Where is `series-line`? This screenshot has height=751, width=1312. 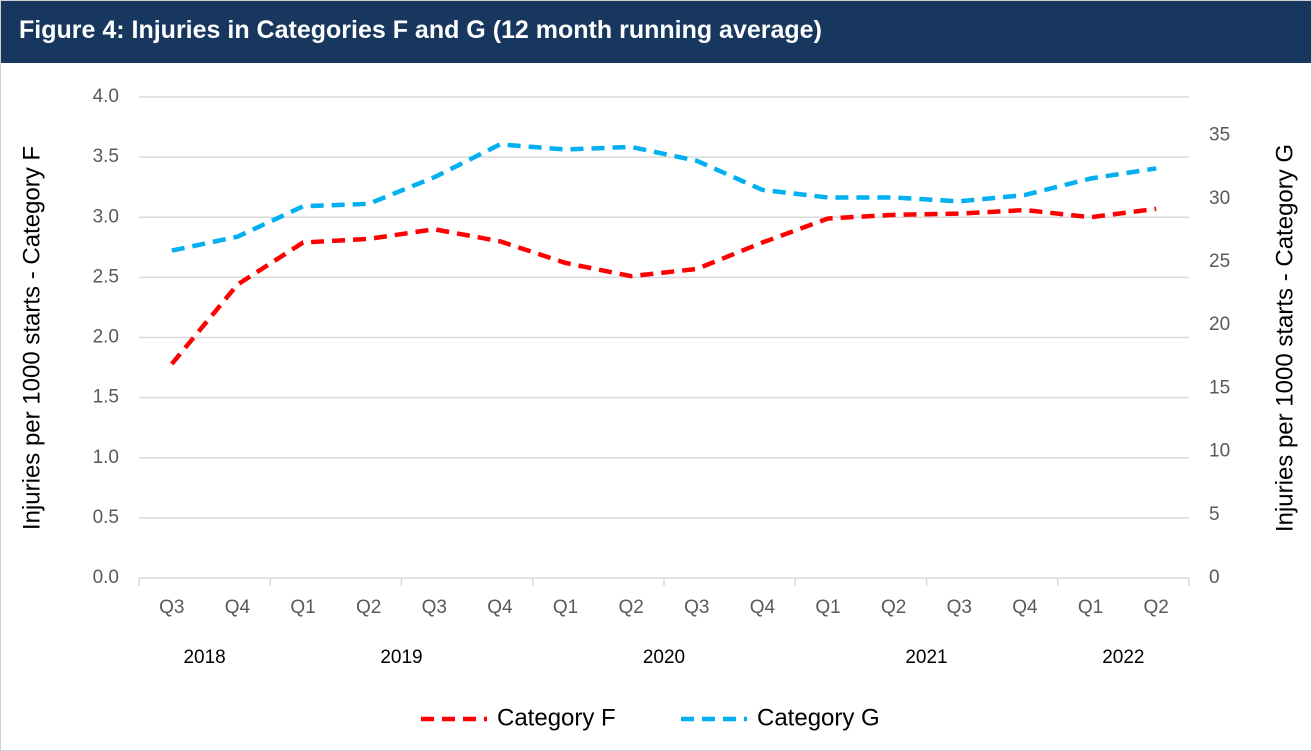 series-line is located at coordinates (664, 197).